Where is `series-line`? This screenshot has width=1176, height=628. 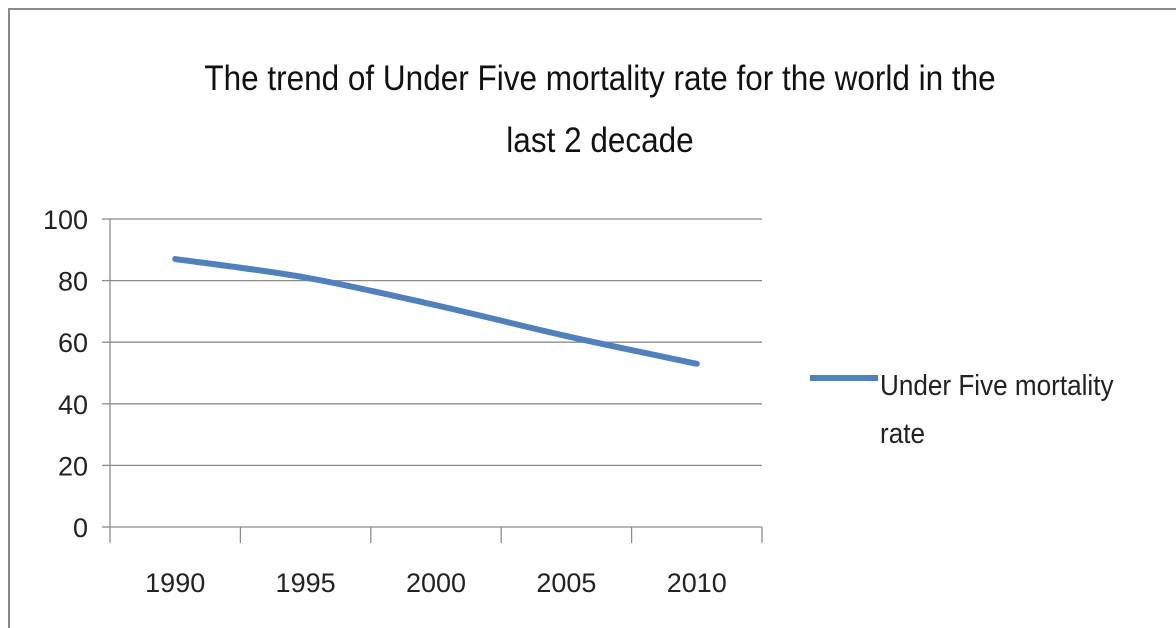
series-line is located at coordinates (436, 311).